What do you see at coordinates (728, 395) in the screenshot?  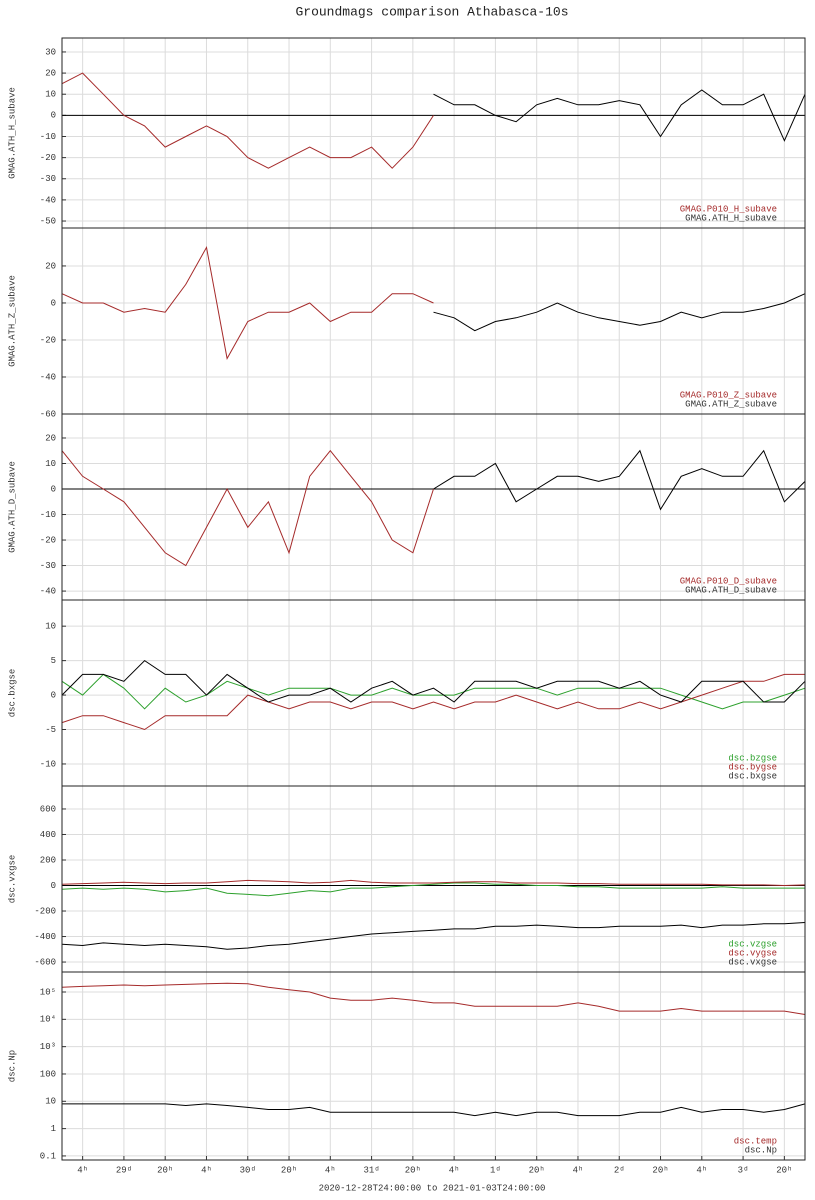 I see `legend-entry: GMAG.P010_Z_subave` at bounding box center [728, 395].